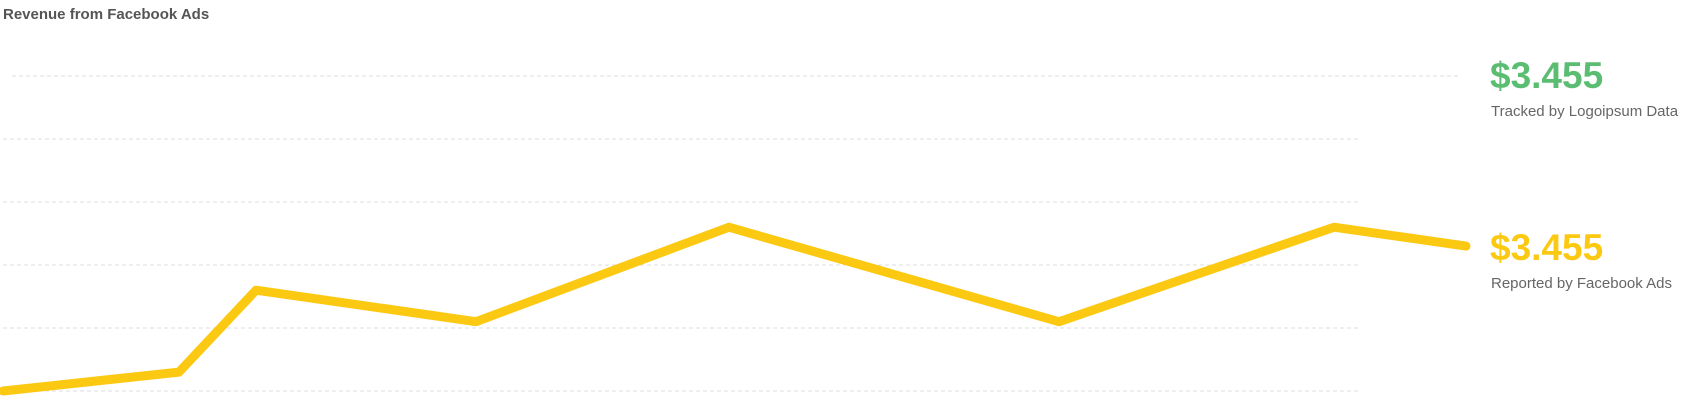 The height and width of the screenshot is (400, 1706). Describe the element at coordinates (1585, 111) in the screenshot. I see `summary-label: Tracked by Logoipsum Data` at that location.